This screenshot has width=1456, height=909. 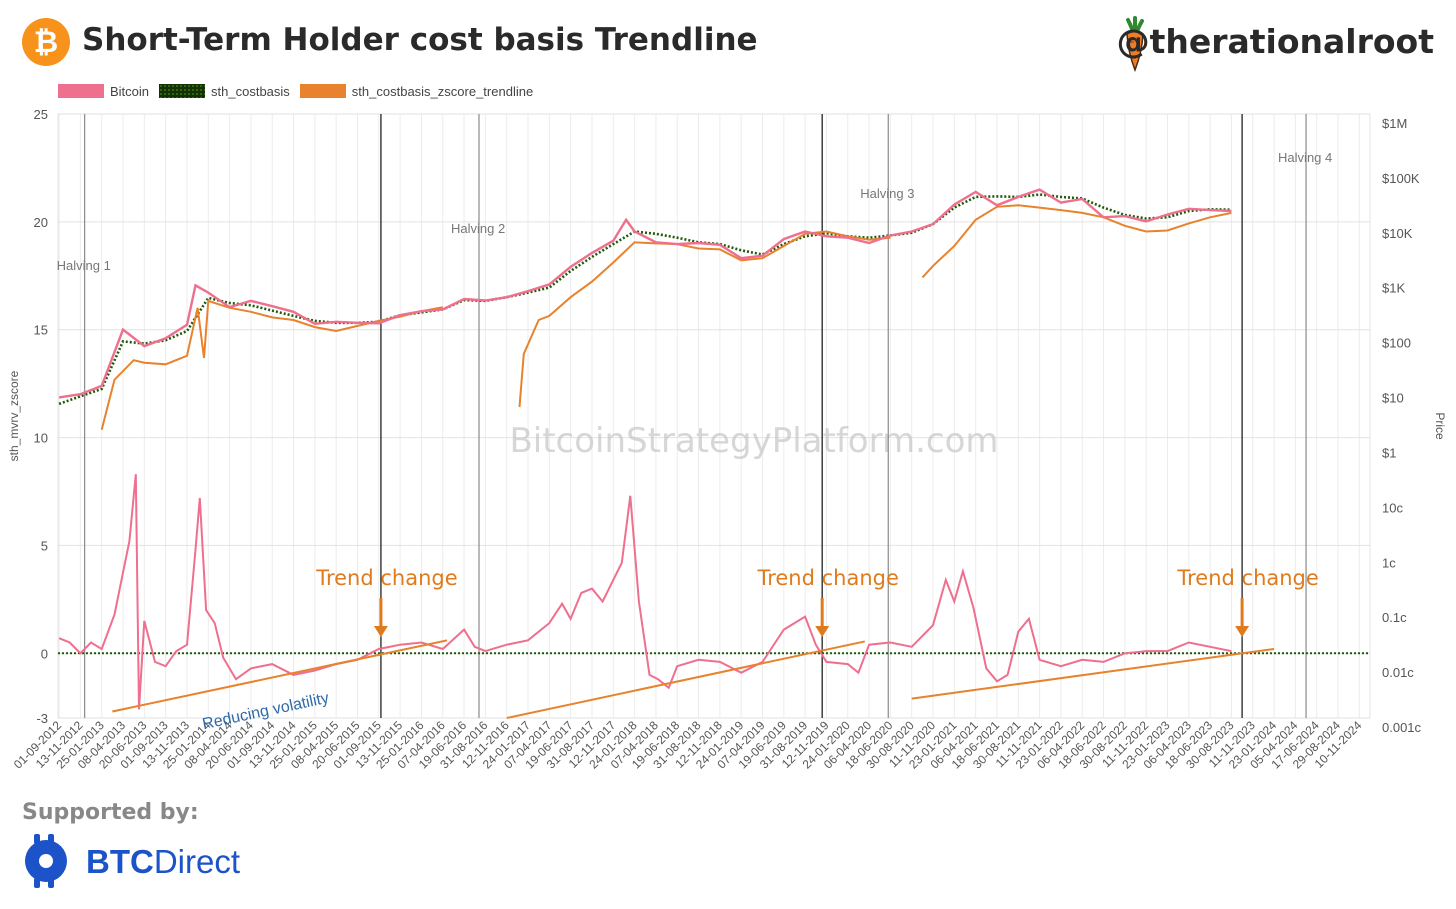 I want to click on y-tick-label: 25, so click(x=41, y=114).